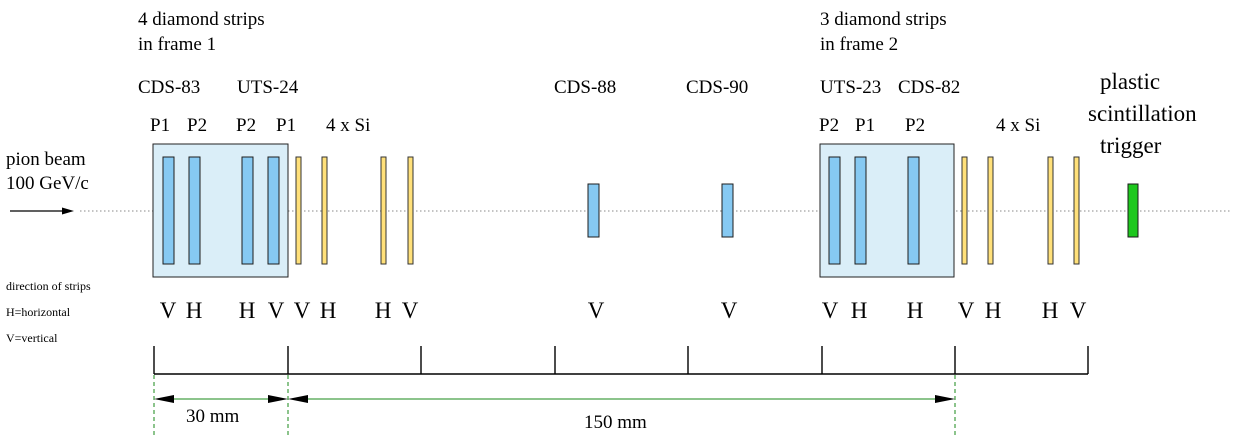 This screenshot has height=437, width=1245. I want to click on beam-arrow-head, so click(68, 211).